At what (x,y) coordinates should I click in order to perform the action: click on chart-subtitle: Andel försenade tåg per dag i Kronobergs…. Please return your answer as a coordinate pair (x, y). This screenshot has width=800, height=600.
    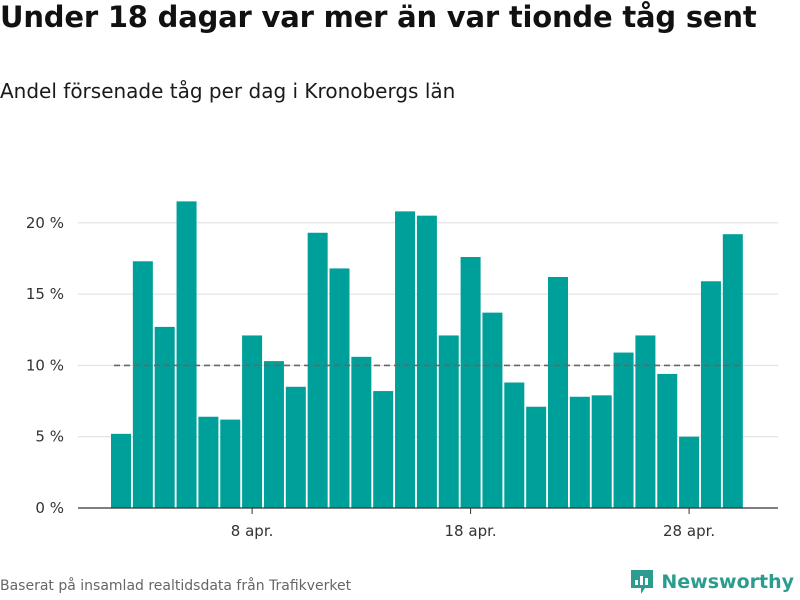
    Looking at the image, I should click on (228, 91).